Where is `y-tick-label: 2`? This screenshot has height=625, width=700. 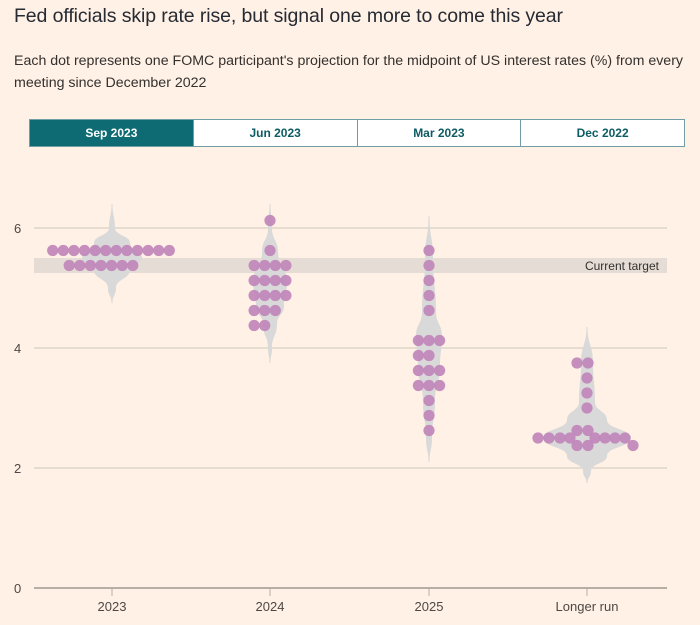 y-tick-label: 2 is located at coordinates (17, 468).